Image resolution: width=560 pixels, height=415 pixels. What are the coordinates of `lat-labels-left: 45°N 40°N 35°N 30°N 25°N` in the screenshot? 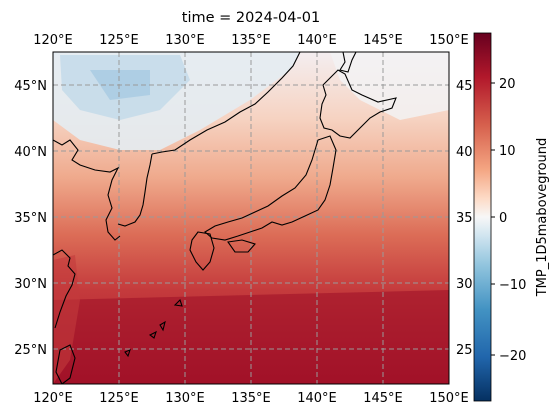 It's located at (30, 218).